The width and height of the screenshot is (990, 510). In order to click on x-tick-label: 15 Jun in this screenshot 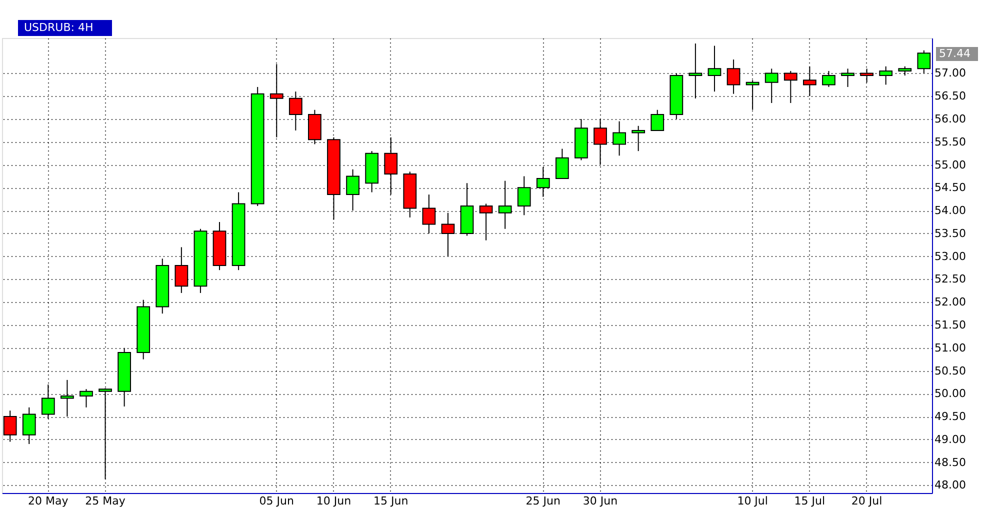, I will do `click(391, 501)`.